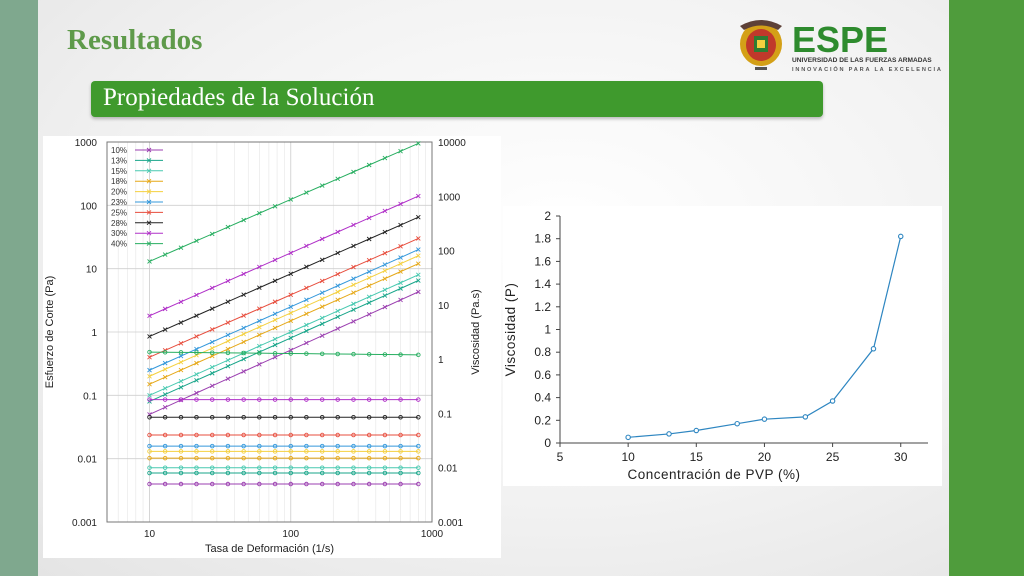  What do you see at coordinates (86, 143) in the screenshot?
I see `y-tick-label: 1000` at bounding box center [86, 143].